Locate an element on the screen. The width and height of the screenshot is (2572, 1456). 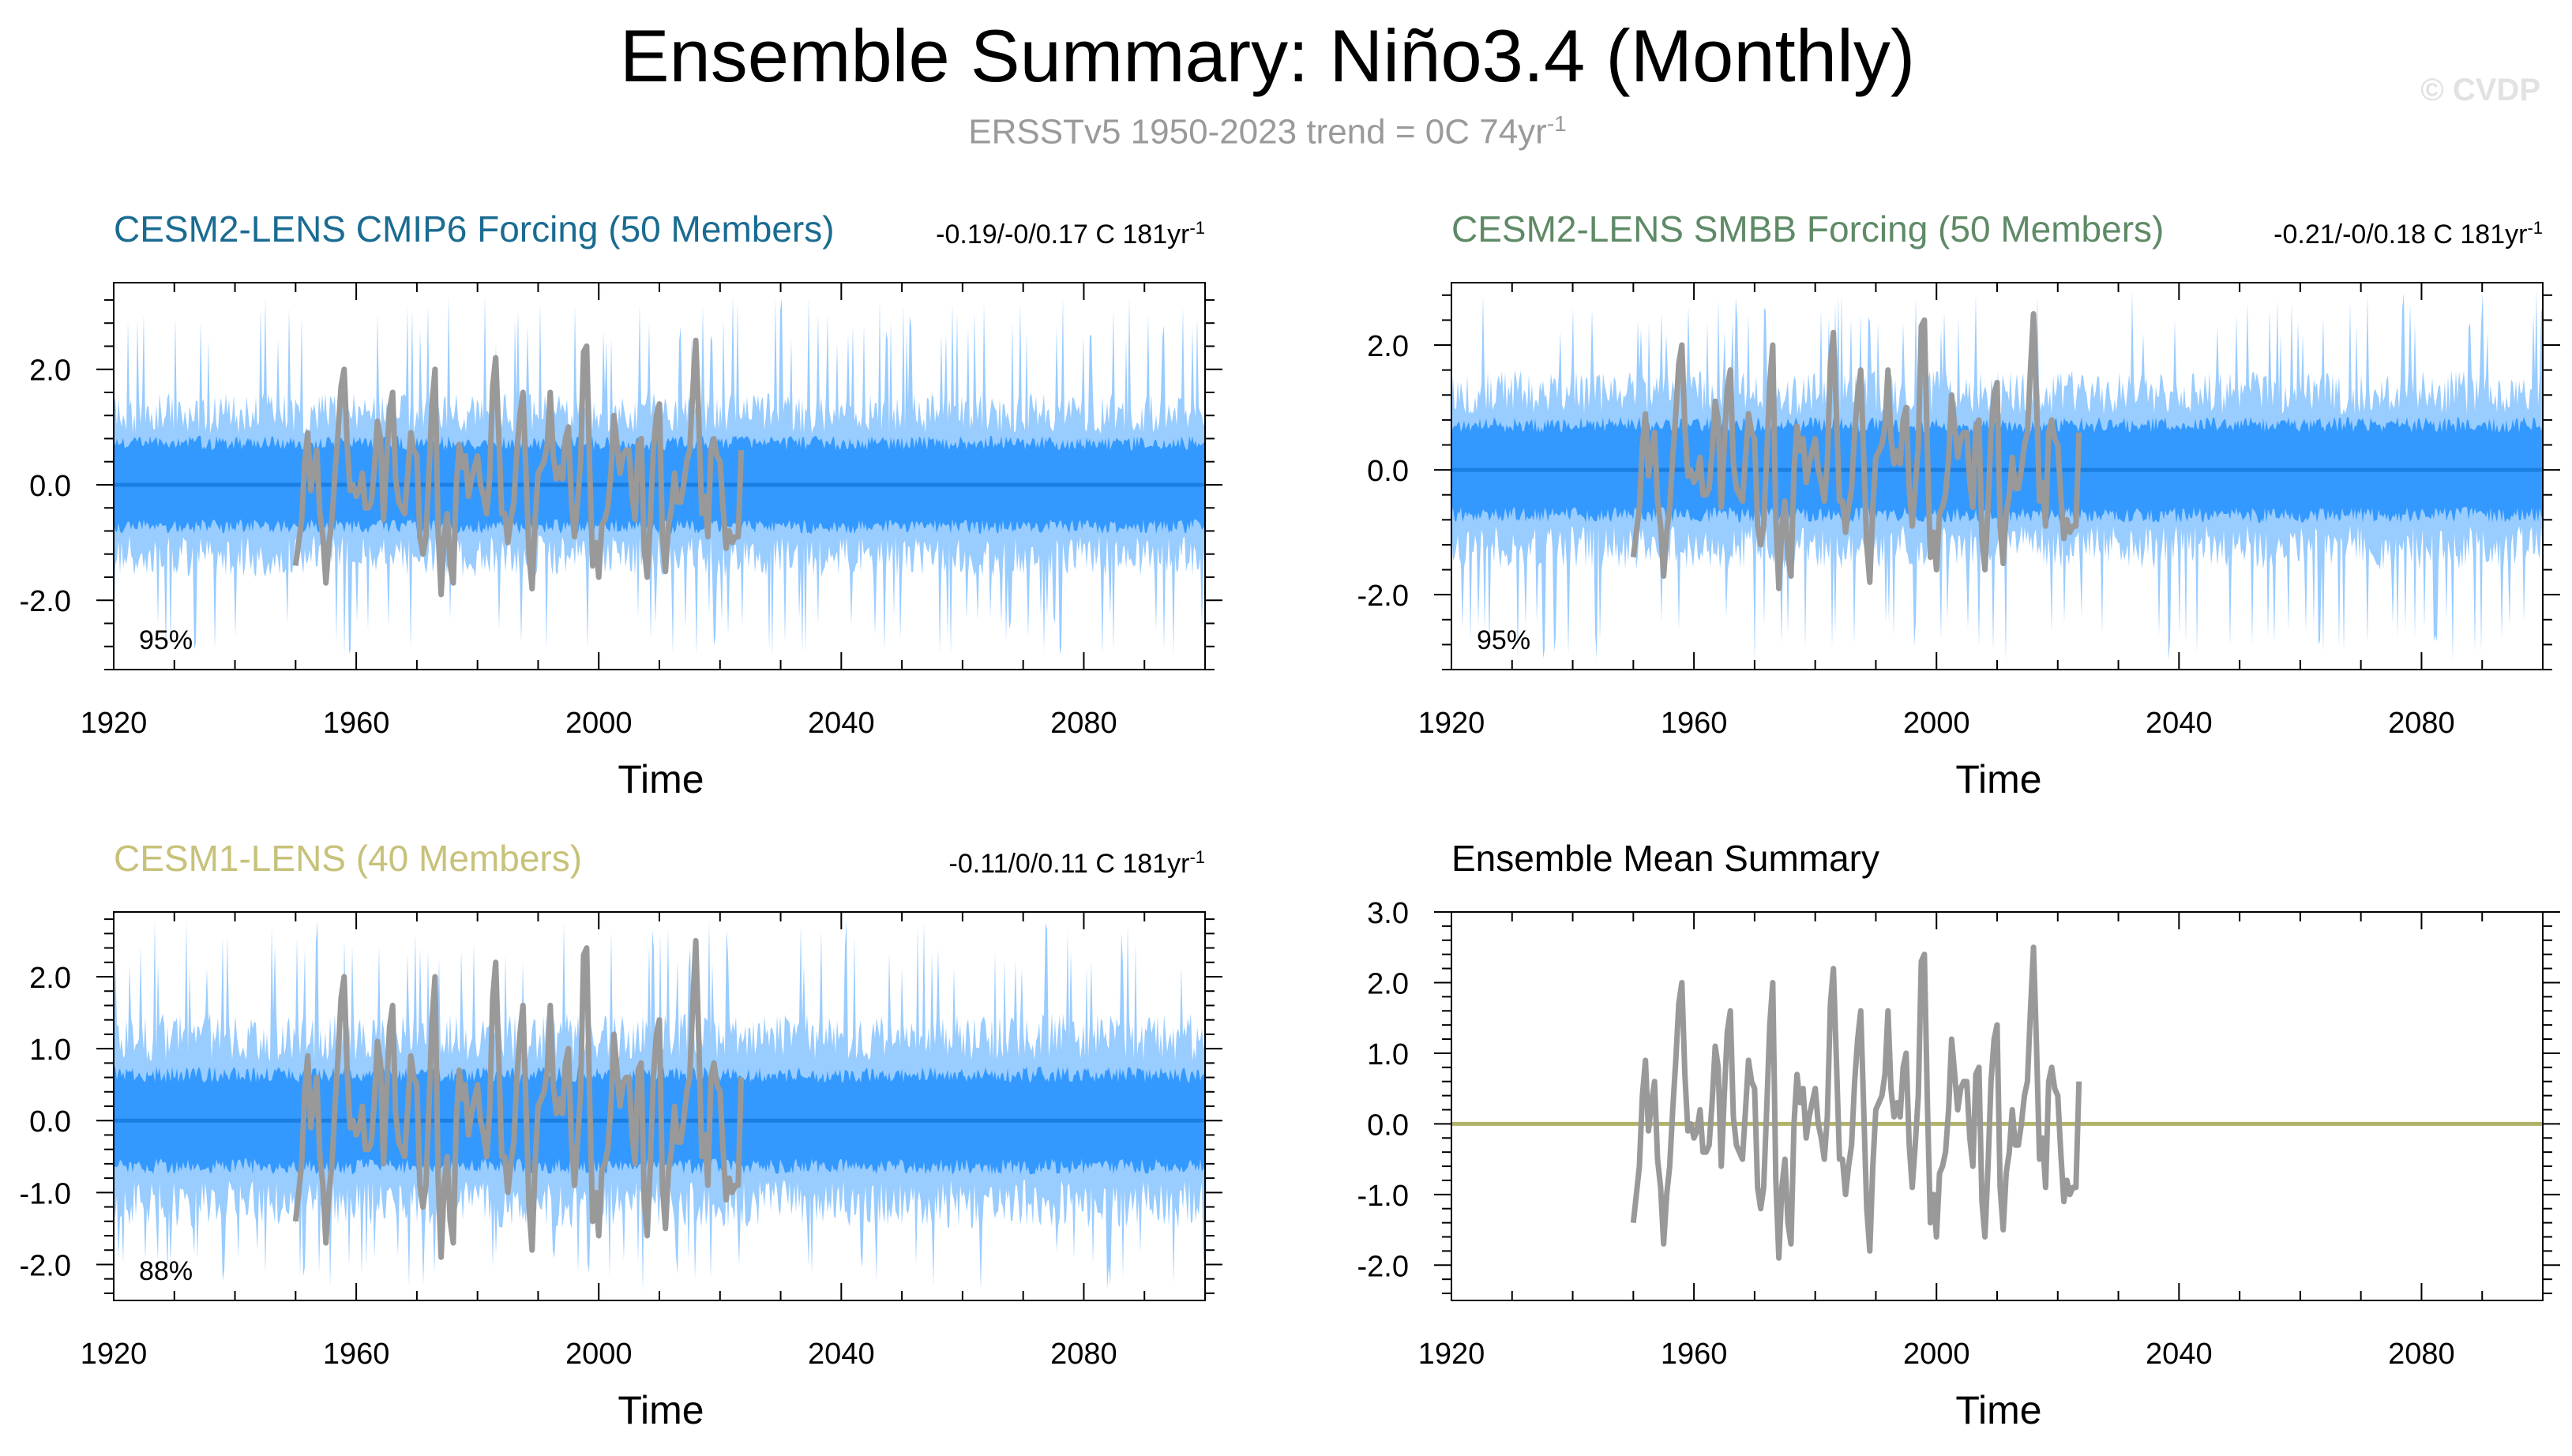
trend-annotation: -0.19/-0/0.17 C 181yr-1 is located at coordinates (1070, 234).